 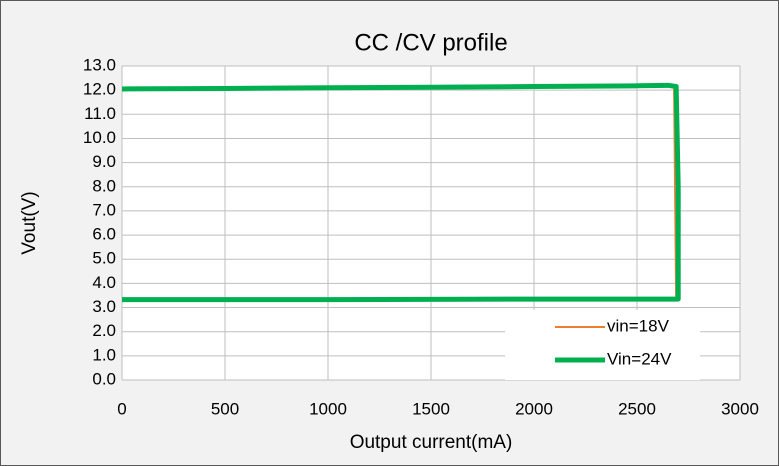 I want to click on y-tick-label: 6.0, so click(x=104, y=234).